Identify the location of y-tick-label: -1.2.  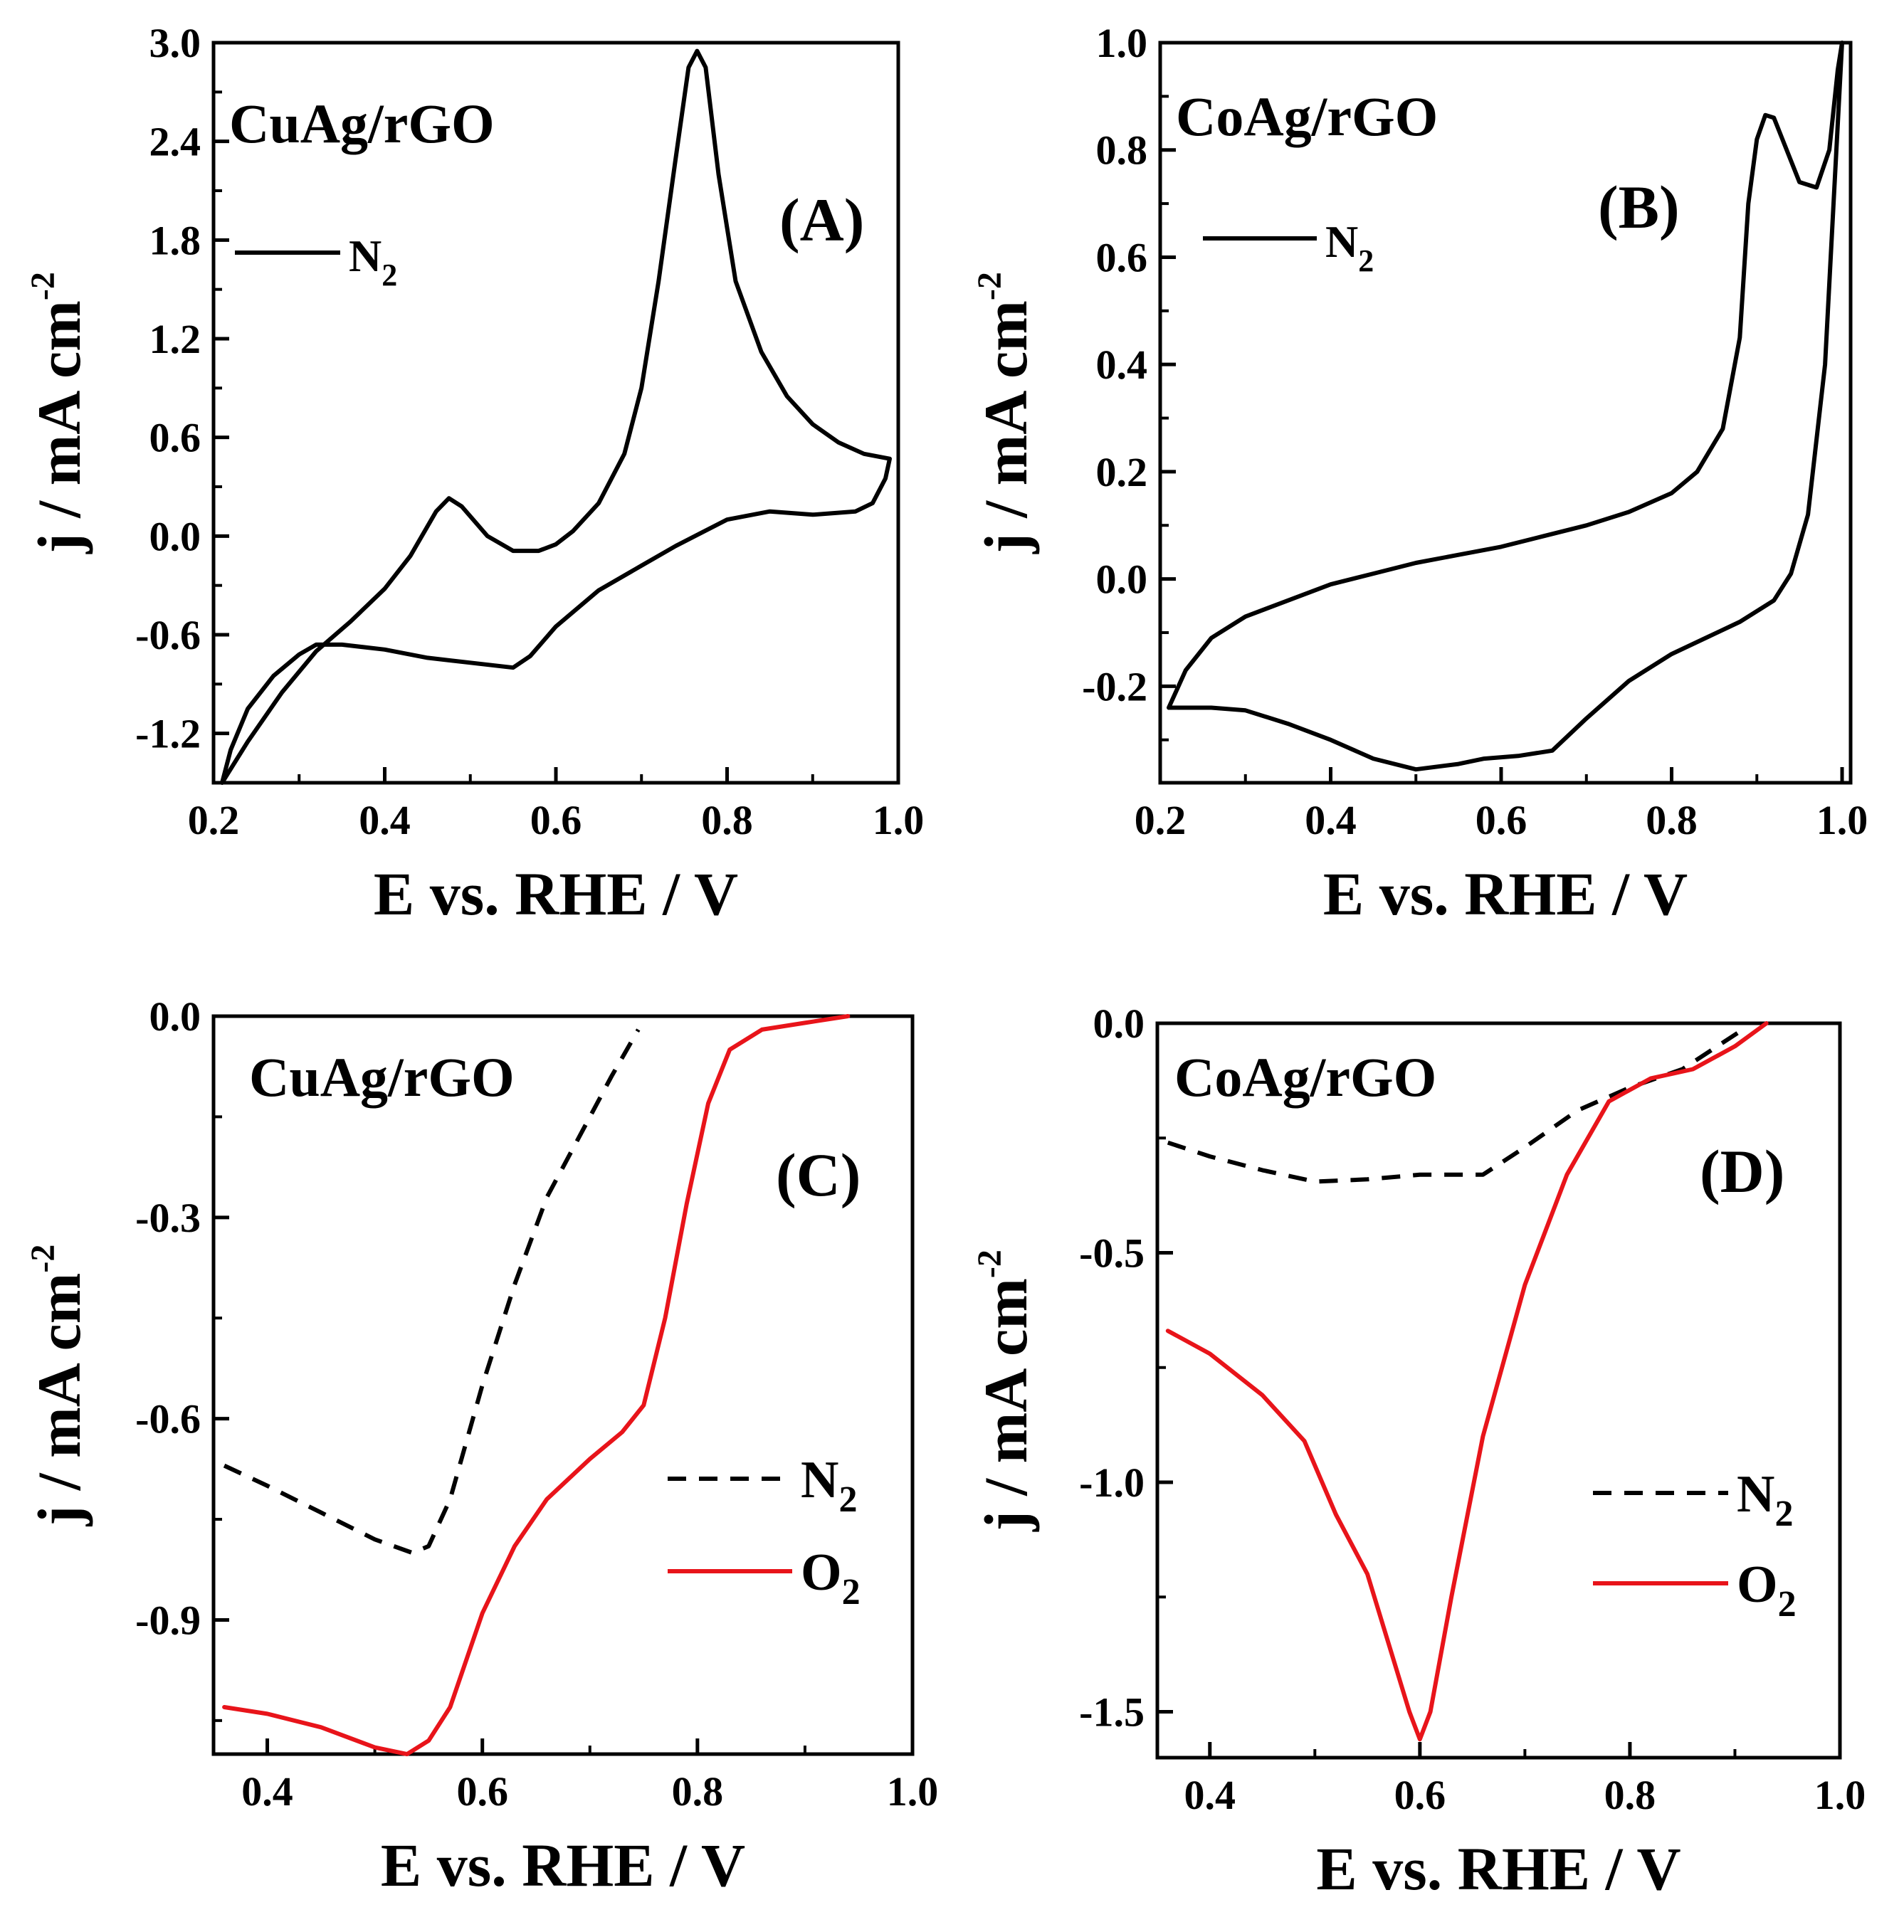
(168, 734).